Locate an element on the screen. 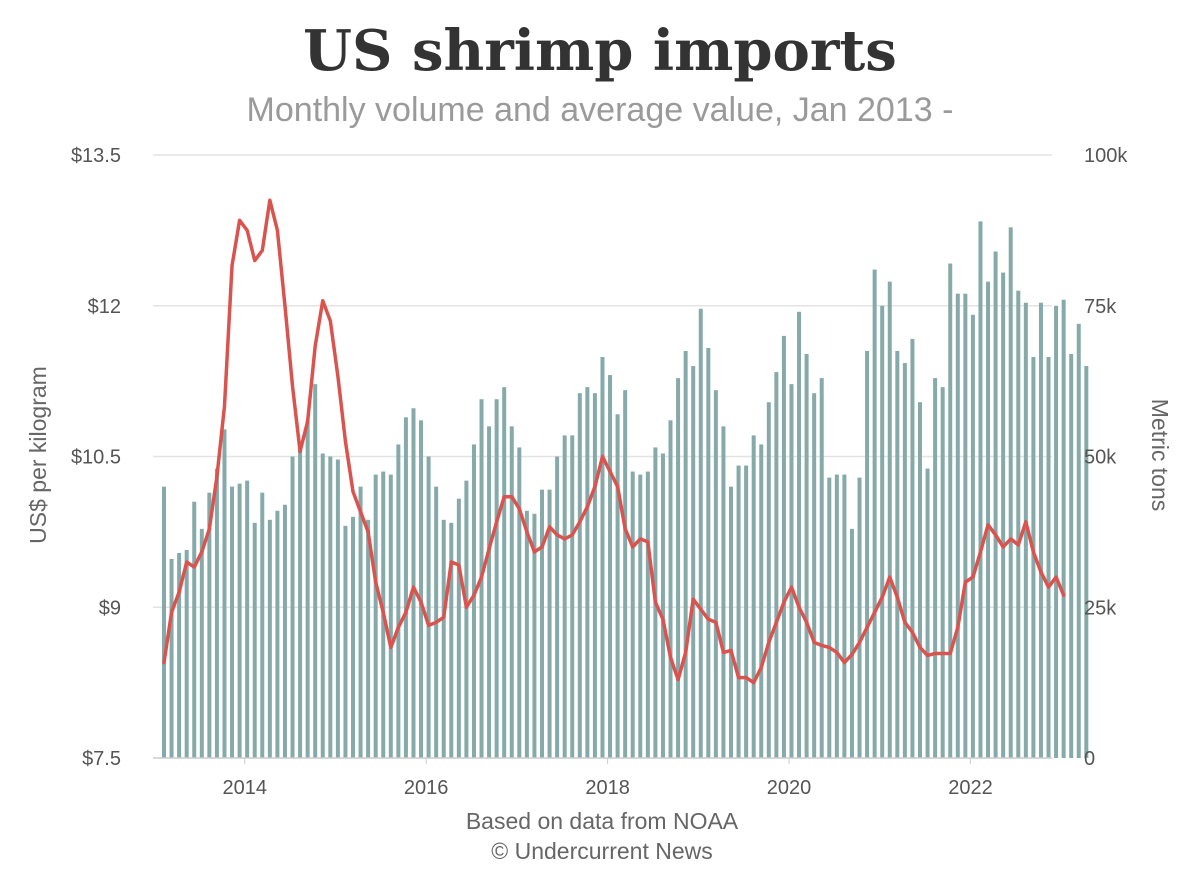 This screenshot has width=1200, height=894. left-y-tick-label: $9 is located at coordinates (110, 608).